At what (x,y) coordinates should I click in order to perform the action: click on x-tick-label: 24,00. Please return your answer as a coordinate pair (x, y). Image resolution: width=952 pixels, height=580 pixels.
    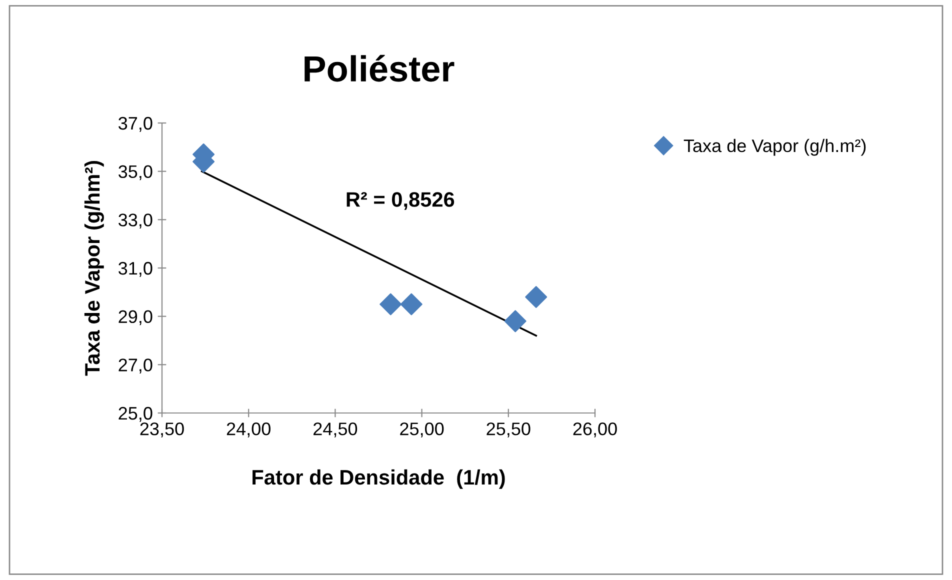
    Looking at the image, I should click on (248, 430).